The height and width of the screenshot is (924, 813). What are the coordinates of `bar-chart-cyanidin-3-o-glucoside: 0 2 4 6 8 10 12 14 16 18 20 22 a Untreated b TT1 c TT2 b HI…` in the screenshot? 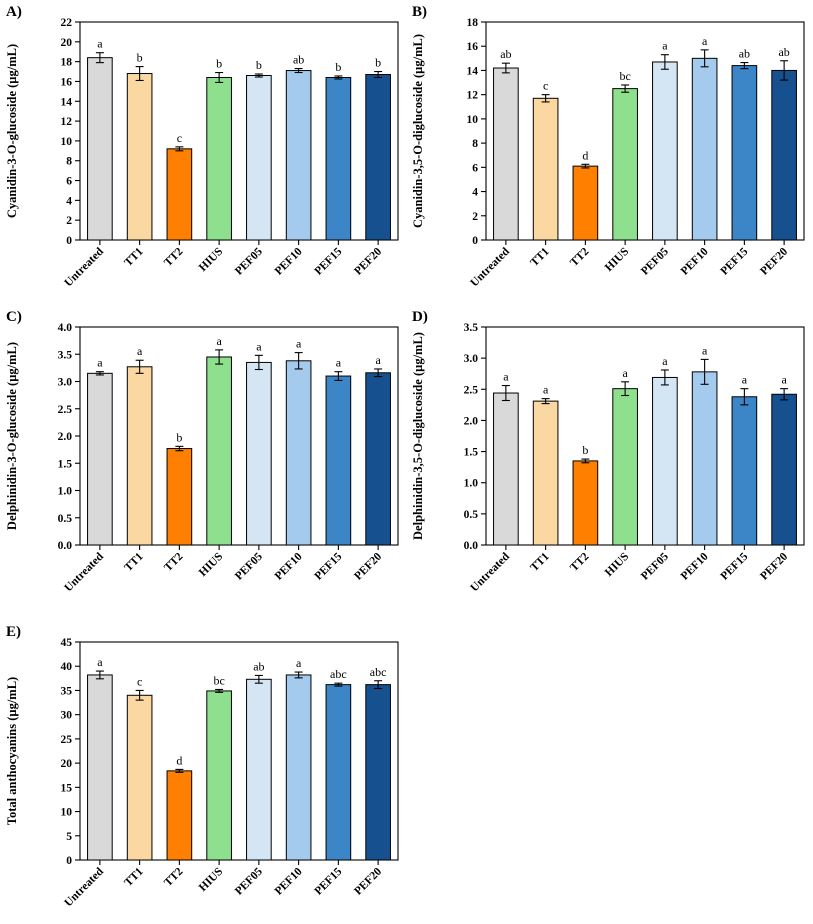 It's located at (202, 153).